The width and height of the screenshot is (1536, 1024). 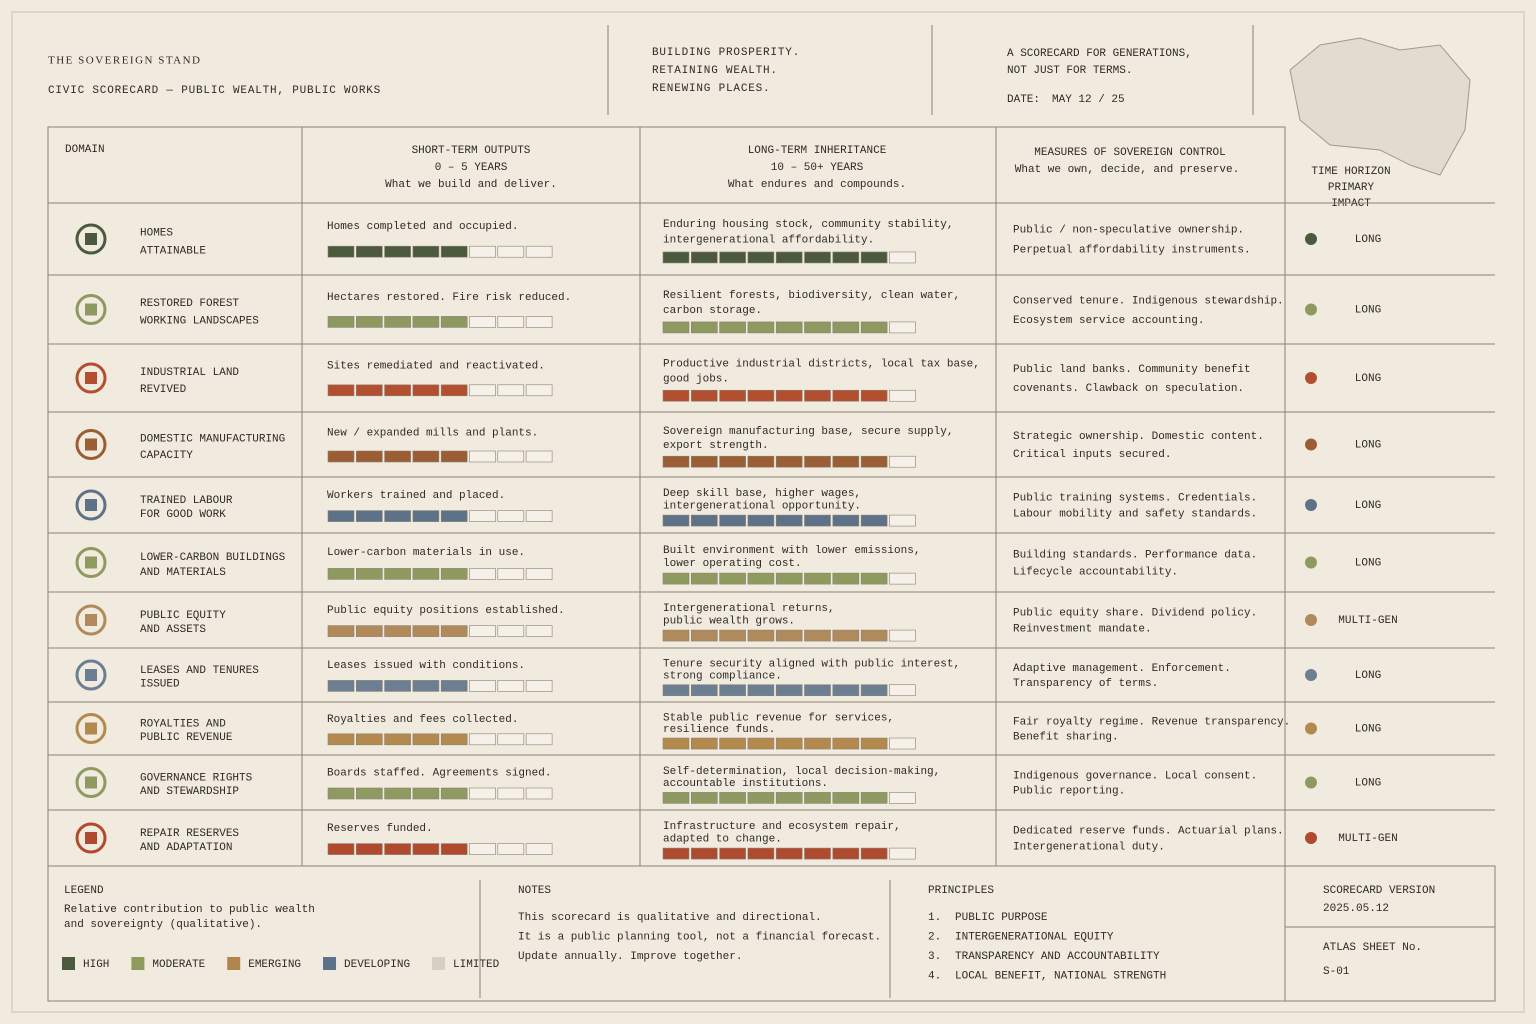 What do you see at coordinates (1122, 669) in the screenshot?
I see `control-text: Adaptive management. Enforcement.` at bounding box center [1122, 669].